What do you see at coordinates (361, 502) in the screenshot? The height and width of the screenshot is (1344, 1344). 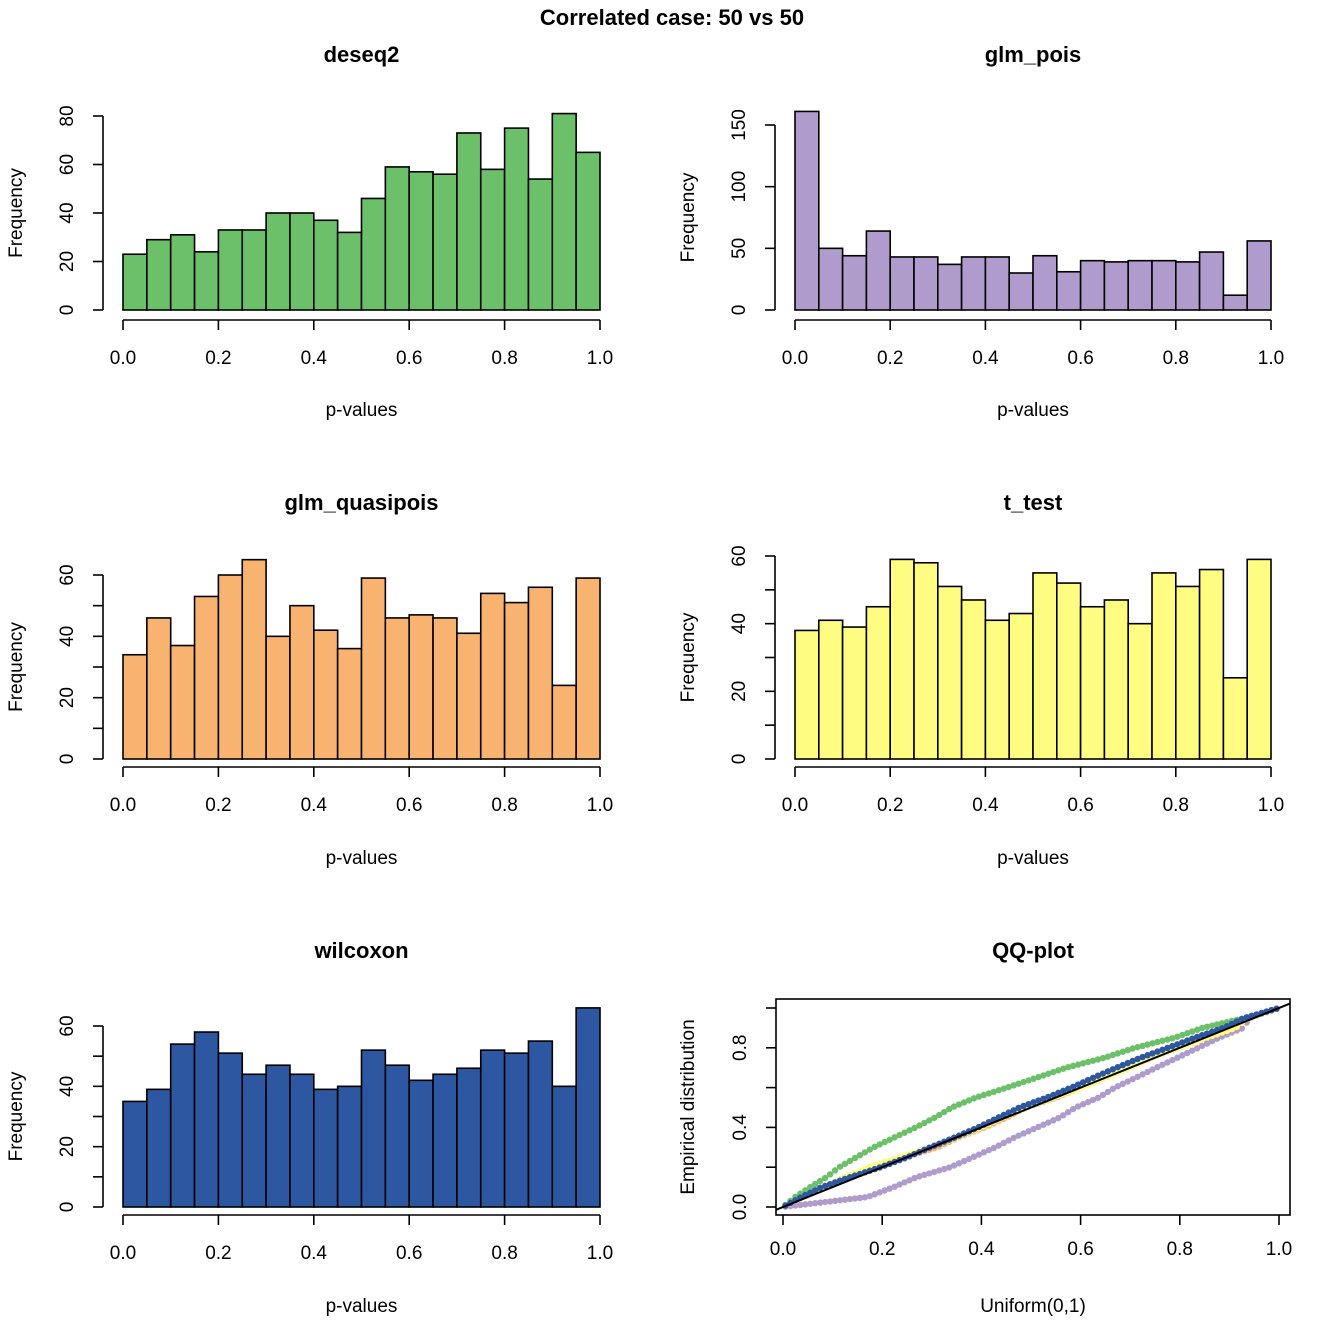 I see `panel-title: glm_quasipois` at bounding box center [361, 502].